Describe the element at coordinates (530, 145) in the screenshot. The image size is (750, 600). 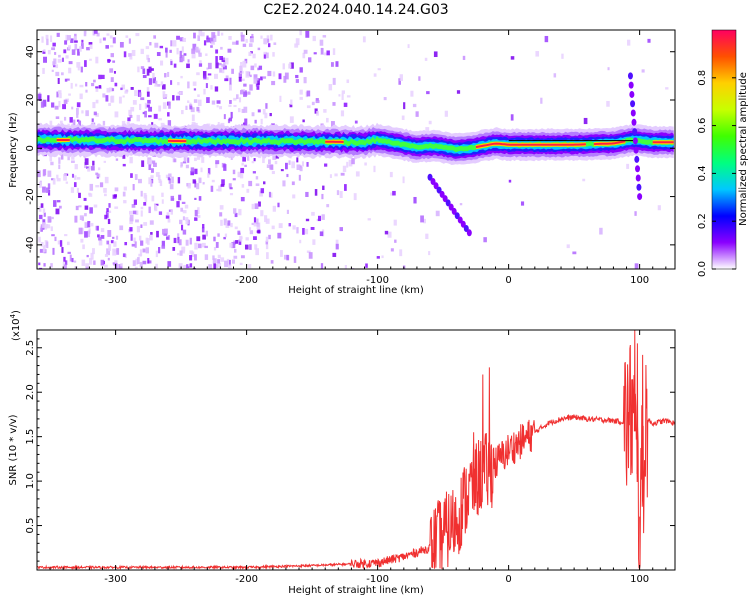
I see `spectrogram-ridge-peak` at that location.